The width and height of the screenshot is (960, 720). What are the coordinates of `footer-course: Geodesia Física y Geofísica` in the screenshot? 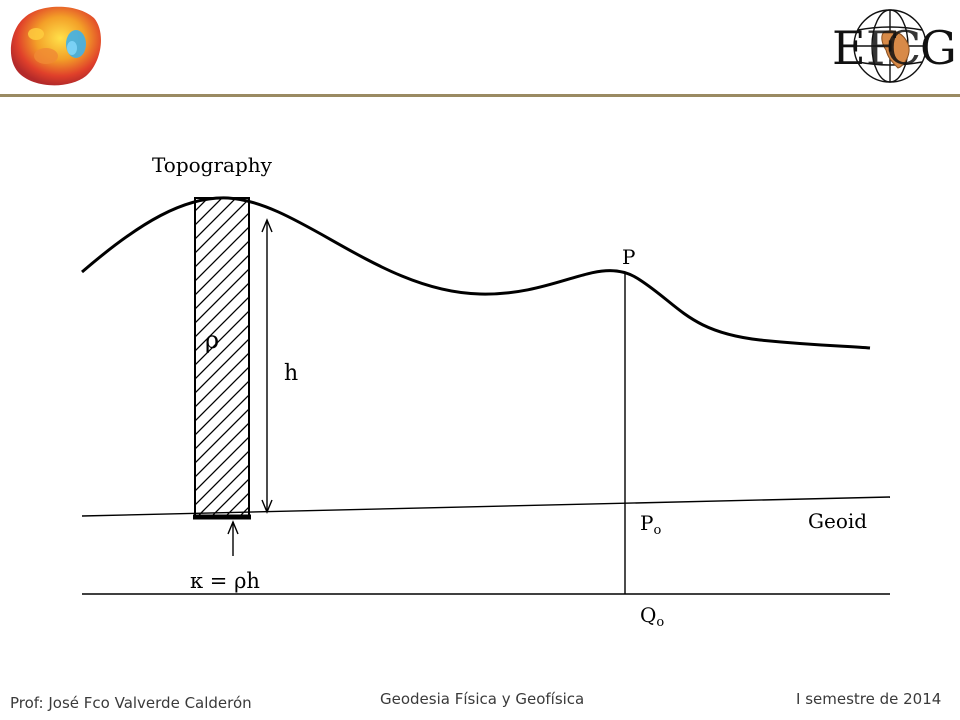 It's located at (482, 699).